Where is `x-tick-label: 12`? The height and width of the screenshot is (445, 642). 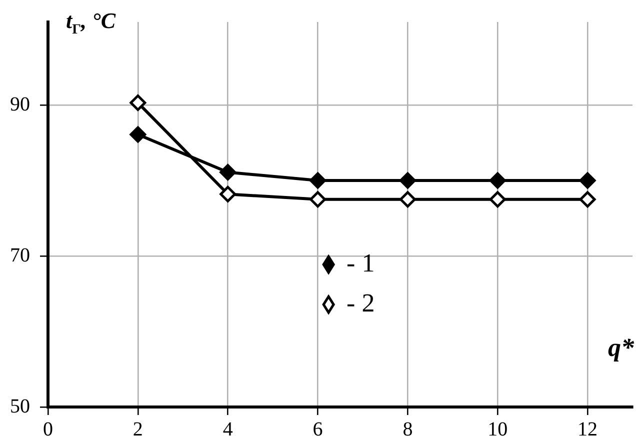 x-tick-label: 12 is located at coordinates (588, 429).